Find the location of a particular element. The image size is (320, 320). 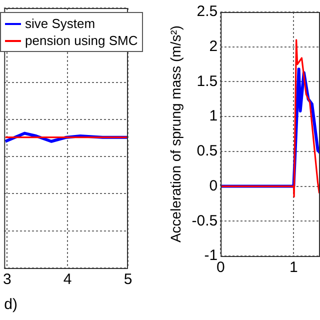

y-tick-label: 2 is located at coordinates (213, 46).